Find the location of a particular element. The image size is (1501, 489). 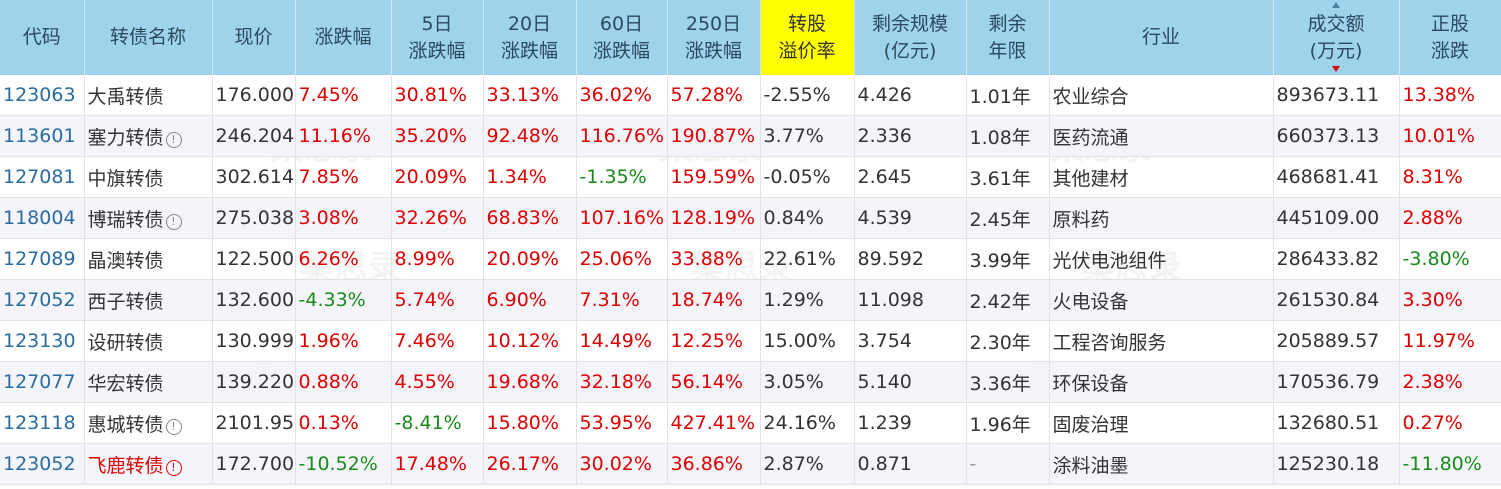

years-cell: 2.42年 is located at coordinates (1008, 300).